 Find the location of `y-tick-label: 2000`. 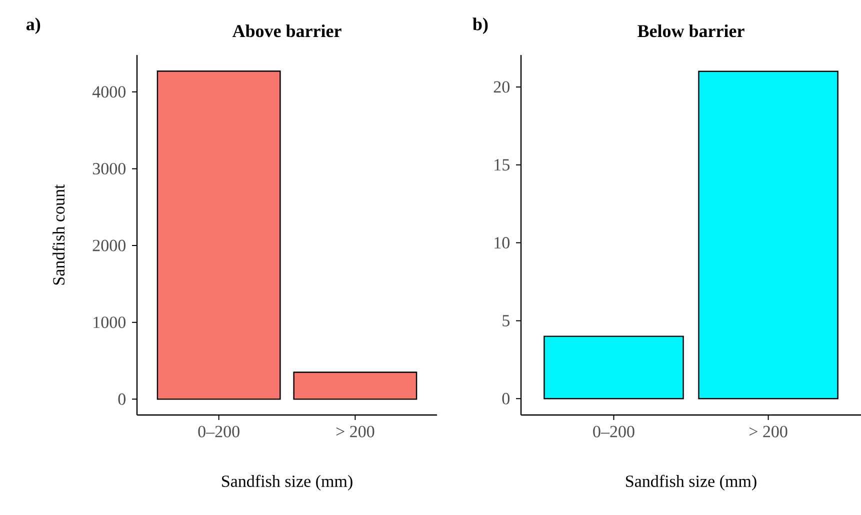

y-tick-label: 2000 is located at coordinates (109, 246).